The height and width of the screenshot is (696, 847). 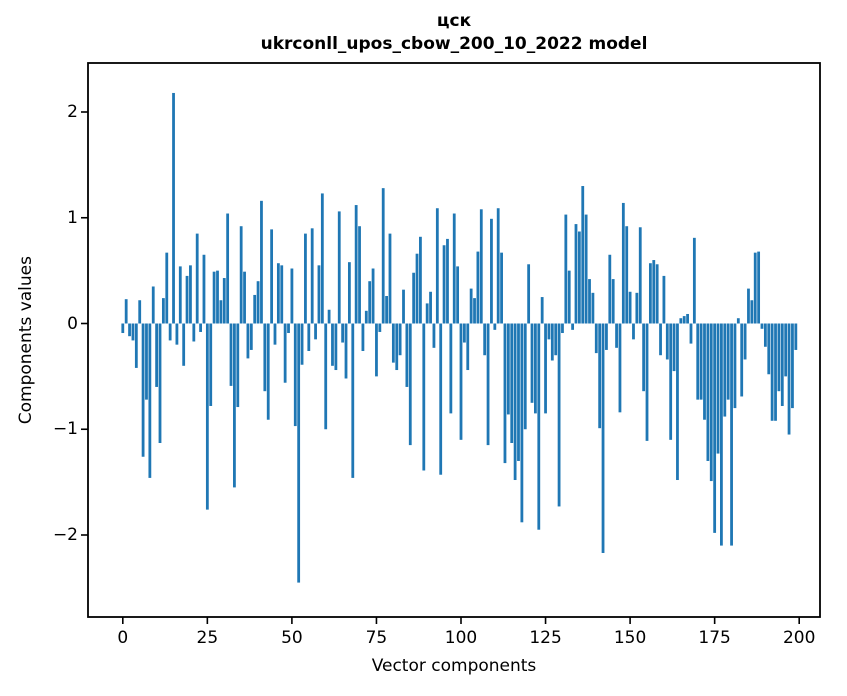 I want to click on x-tick-label: 175, so click(x=714, y=638).